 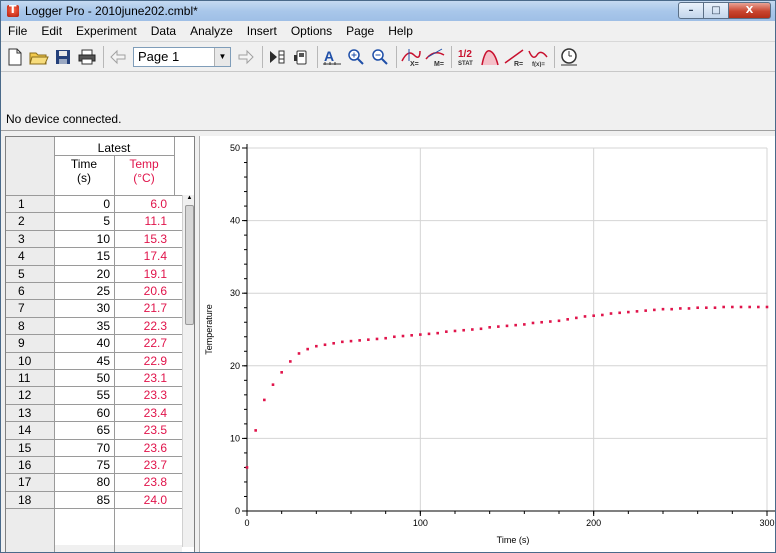 I want to click on table-cell-time: 20, so click(x=103, y=273).